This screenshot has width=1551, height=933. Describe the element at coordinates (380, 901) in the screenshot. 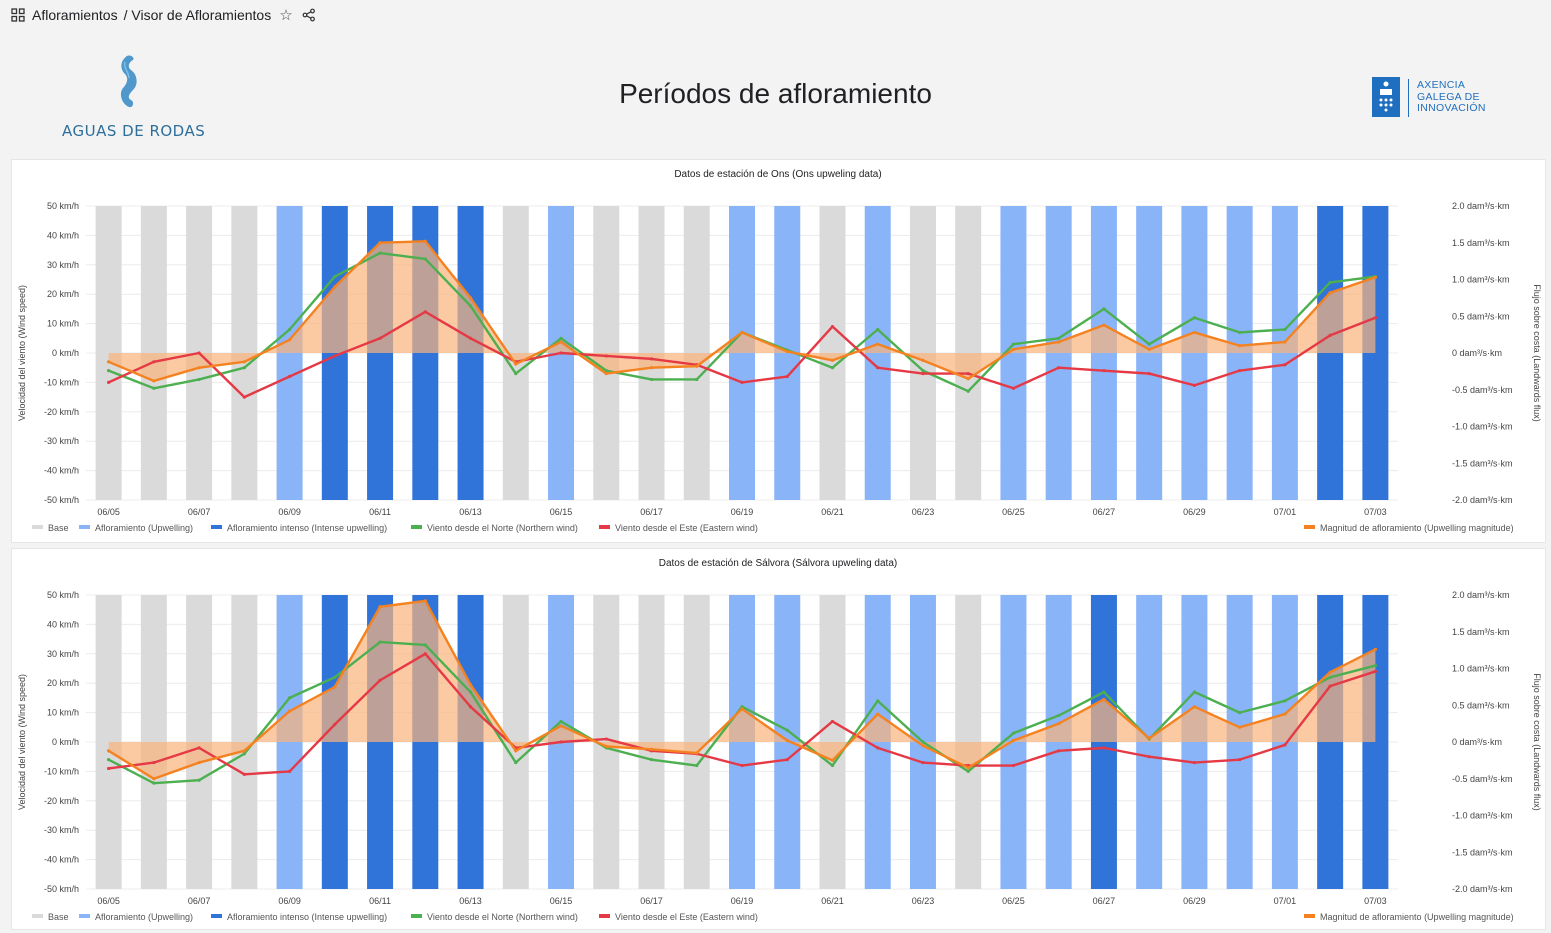

I see `x-tick-label: 06/11` at that location.